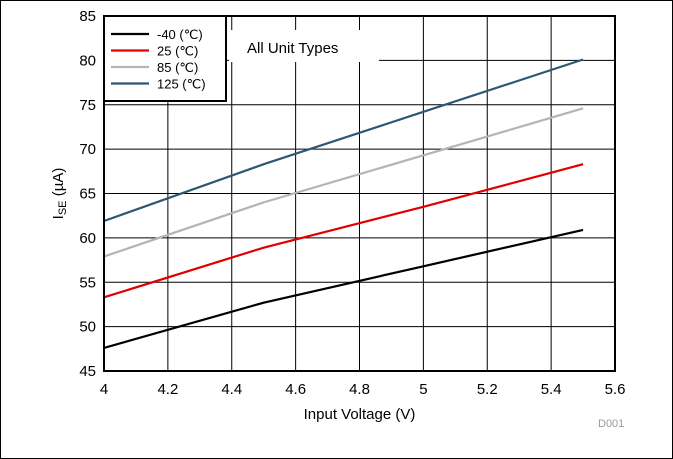 The height and width of the screenshot is (459, 673). What do you see at coordinates (87, 238) in the screenshot?
I see `y-tick-label: 60` at bounding box center [87, 238].